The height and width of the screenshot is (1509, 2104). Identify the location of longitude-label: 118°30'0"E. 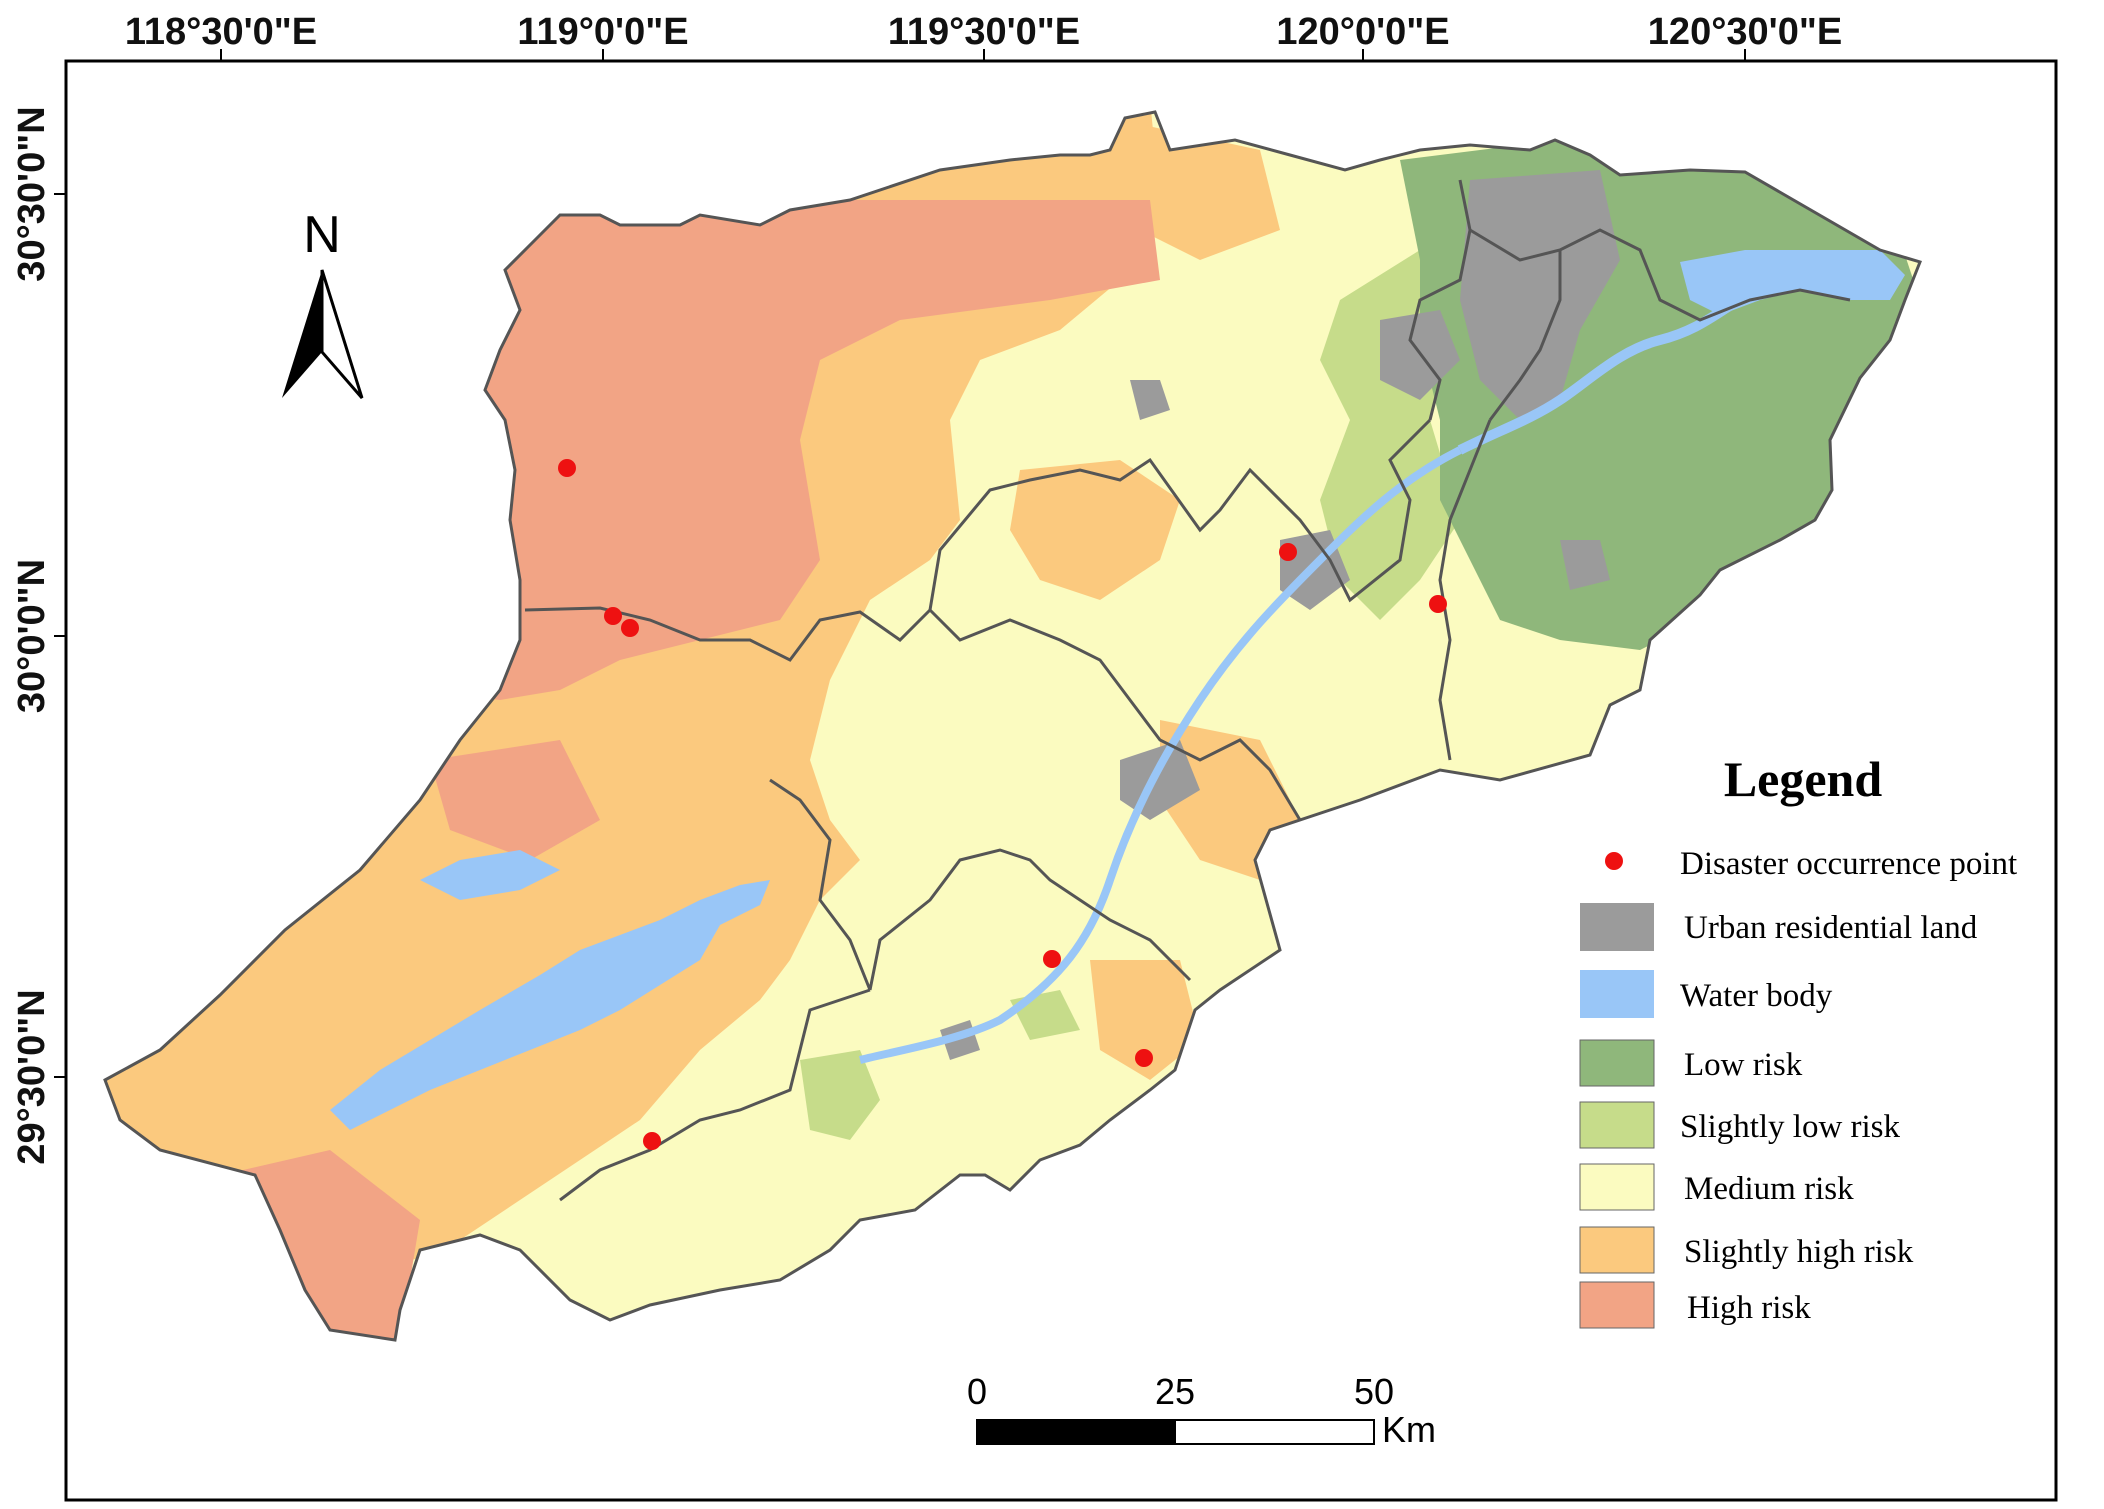
(221, 32).